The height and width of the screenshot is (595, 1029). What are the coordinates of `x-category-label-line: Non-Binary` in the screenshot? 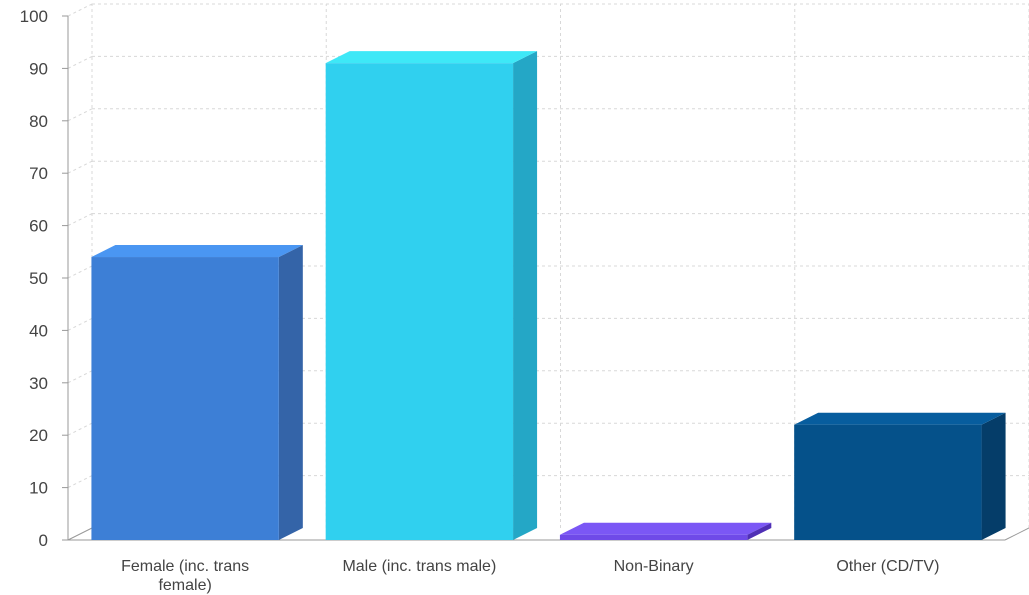 It's located at (654, 566).